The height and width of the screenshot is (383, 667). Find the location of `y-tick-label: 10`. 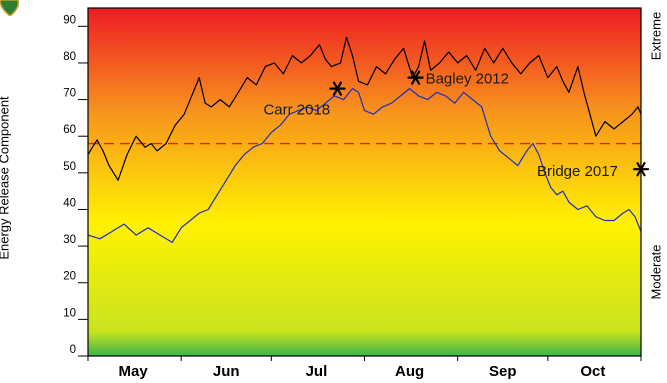

y-tick-label: 10 is located at coordinates (69, 313).